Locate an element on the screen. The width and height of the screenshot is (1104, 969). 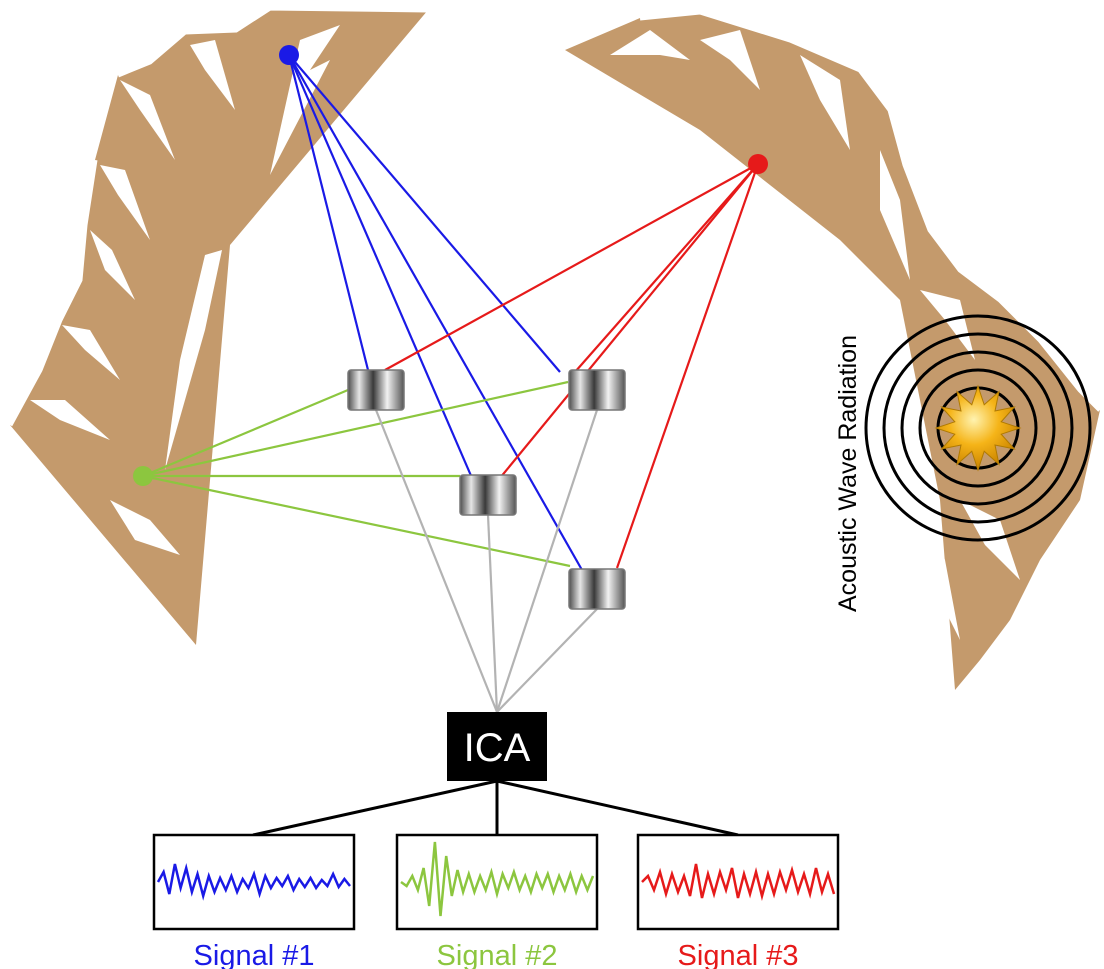
signal-1-waveform is located at coordinates (253, 882).